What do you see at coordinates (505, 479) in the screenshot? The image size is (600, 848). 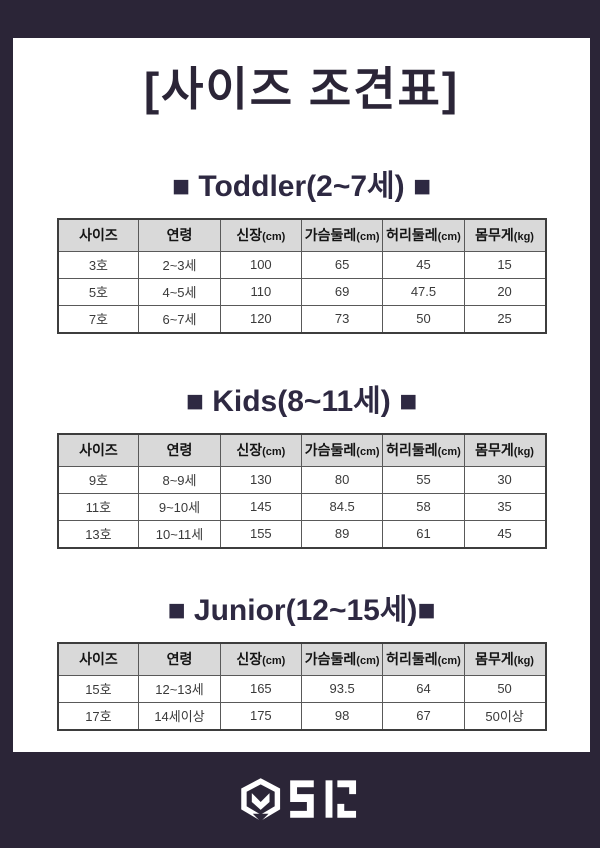 I see `table-cell: 30` at bounding box center [505, 479].